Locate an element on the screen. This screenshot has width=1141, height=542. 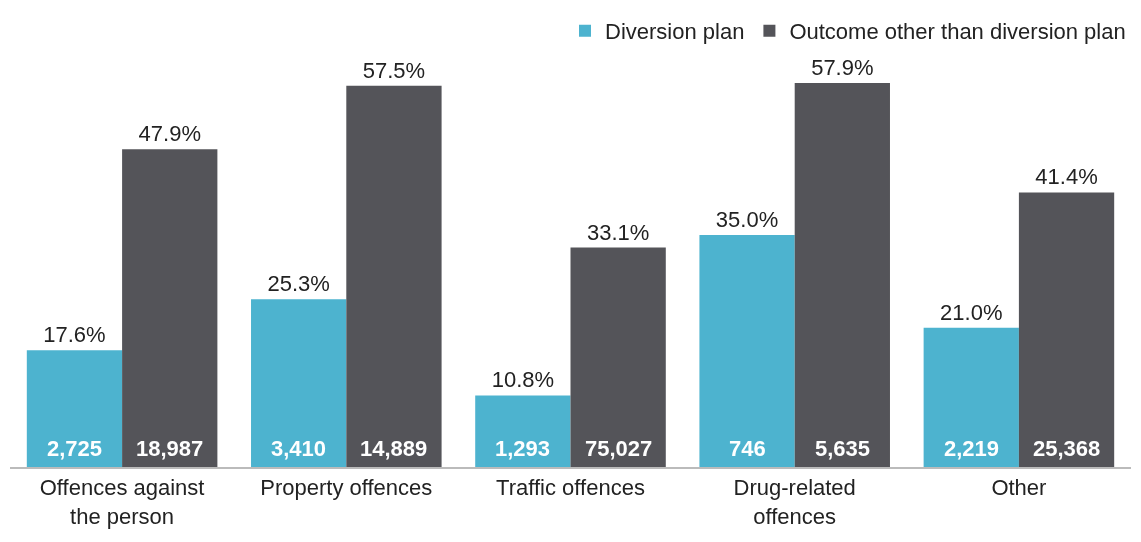
data-label: 47.9% is located at coordinates (169, 134).